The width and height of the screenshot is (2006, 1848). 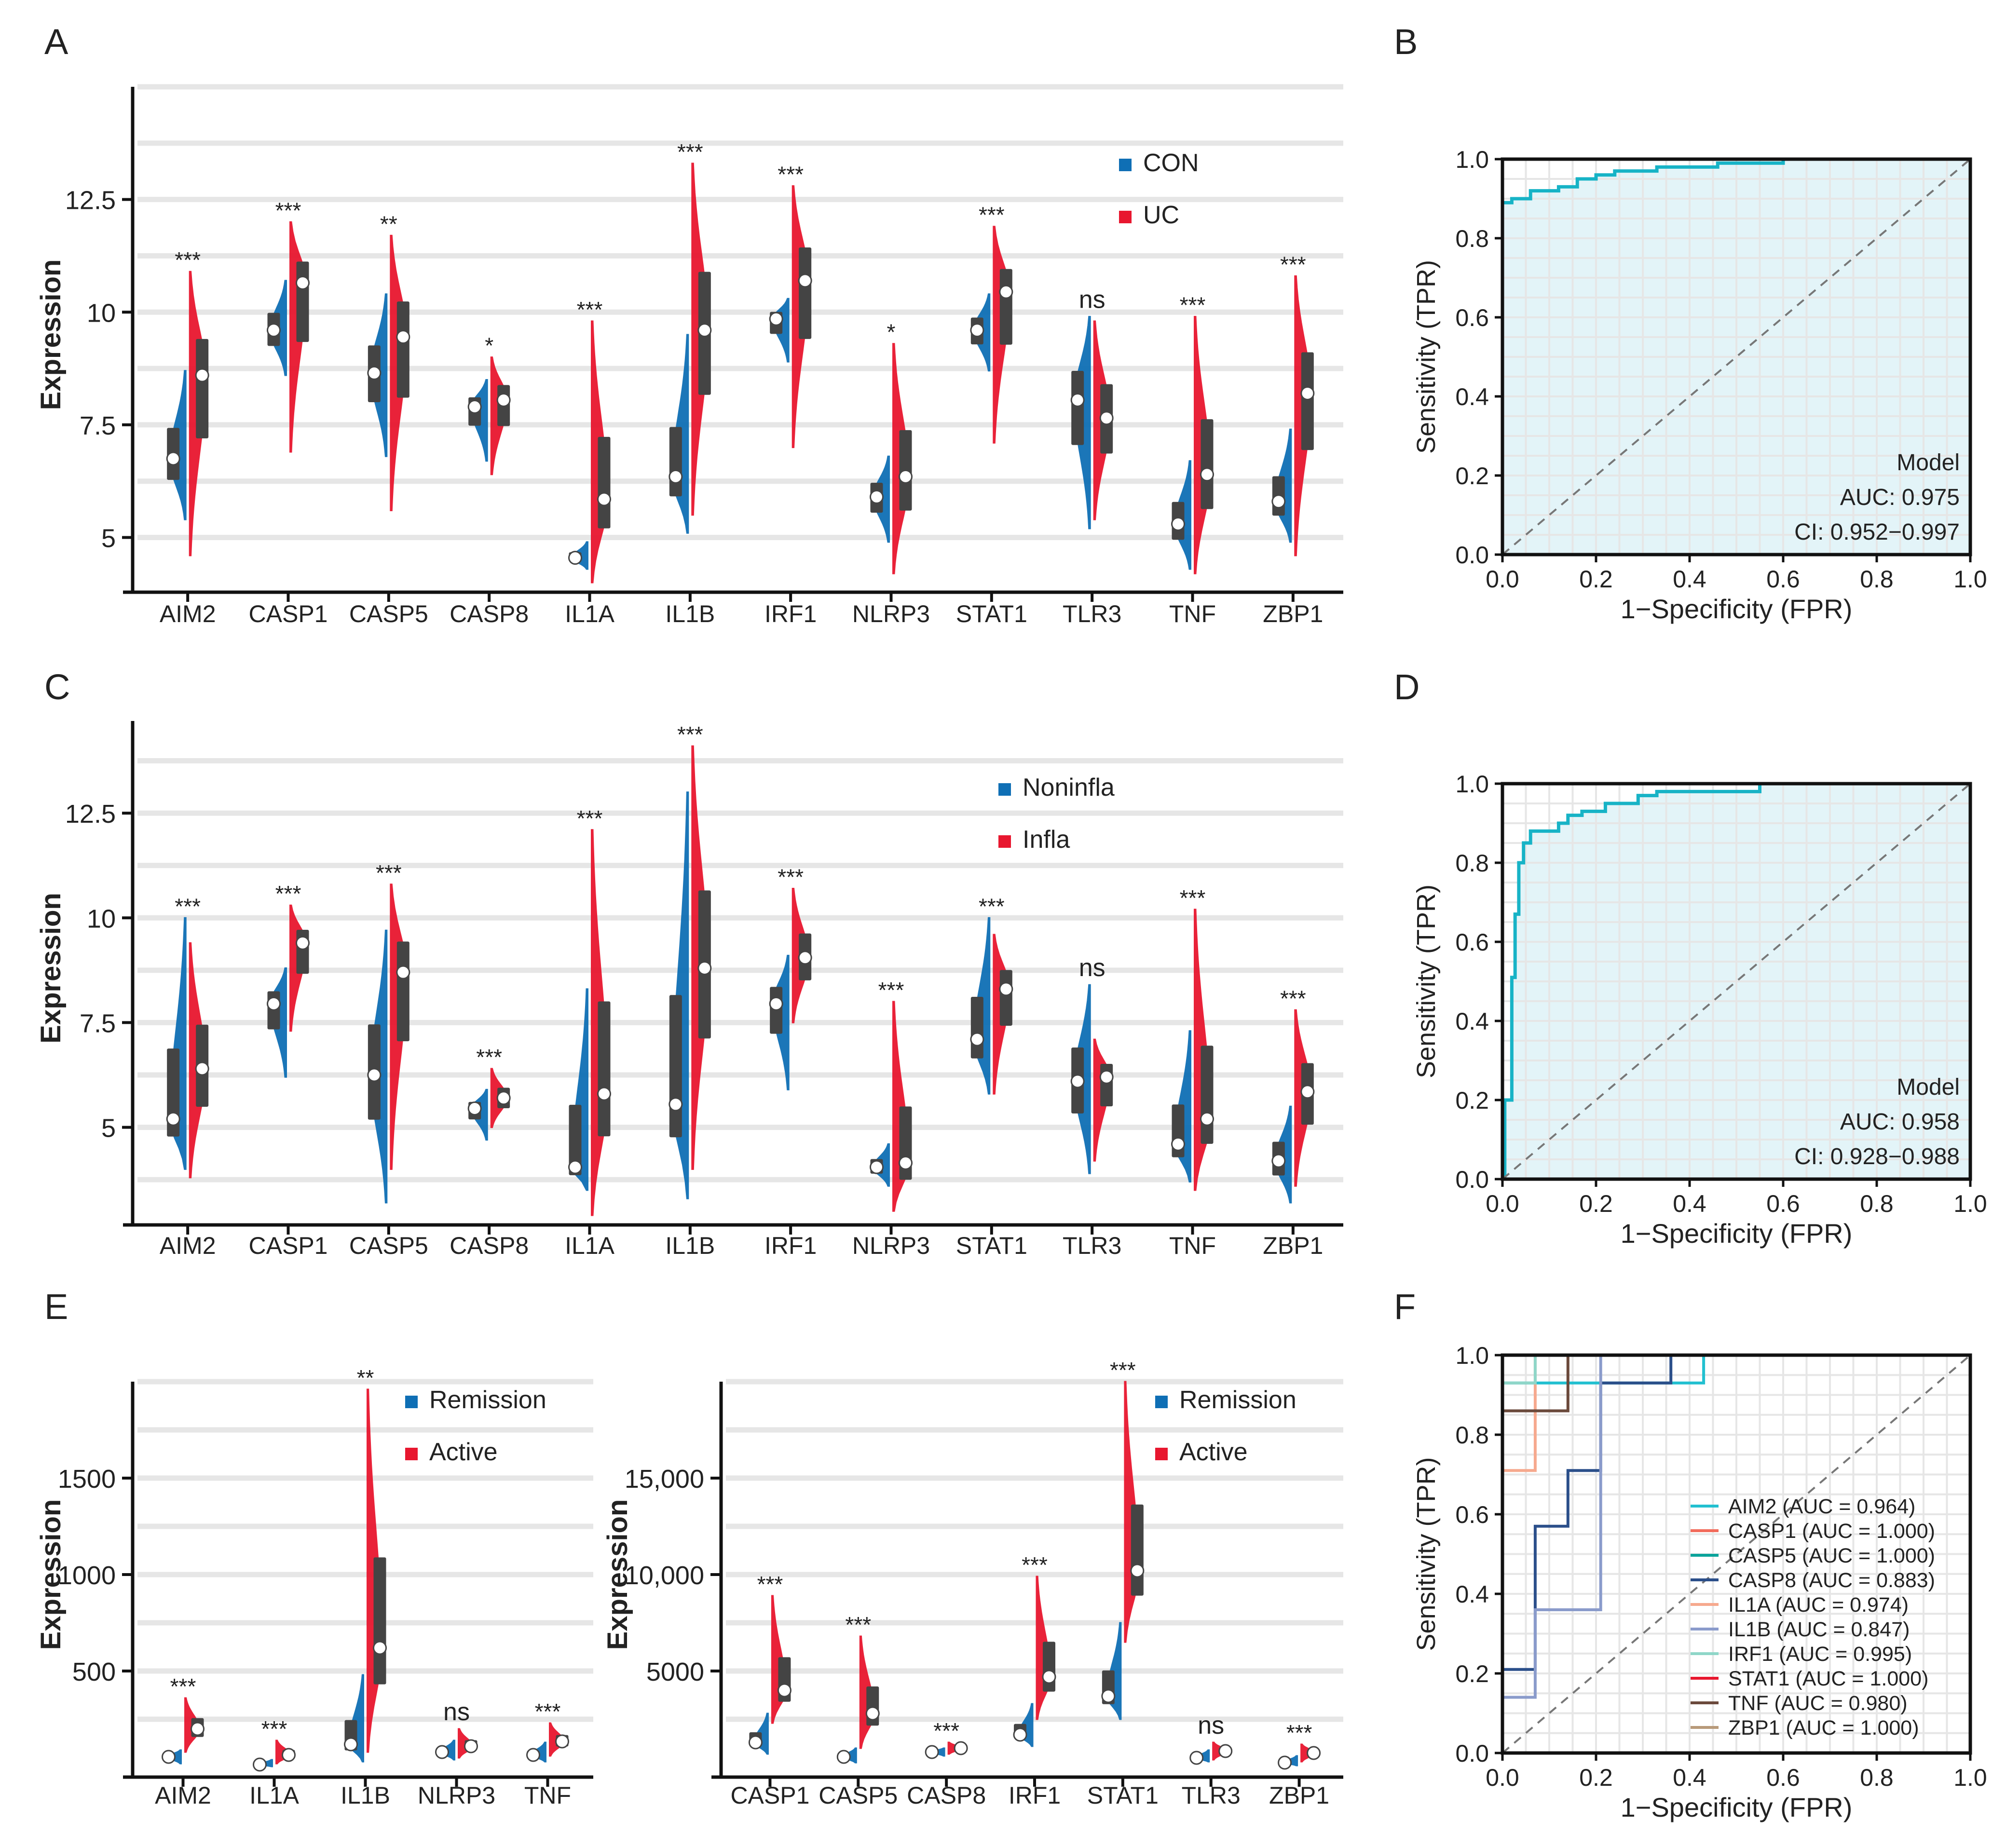 What do you see at coordinates (1820, 1654) in the screenshot?
I see `legend-label: IRF1 (AUC = 0.995)` at bounding box center [1820, 1654].